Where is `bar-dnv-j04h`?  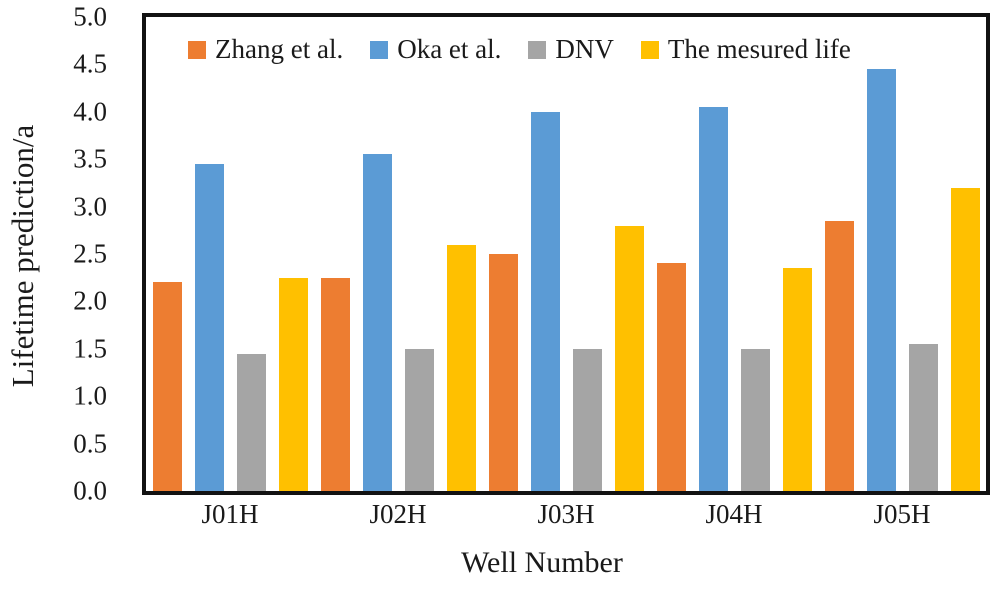
bar-dnv-j04h is located at coordinates (755, 419).